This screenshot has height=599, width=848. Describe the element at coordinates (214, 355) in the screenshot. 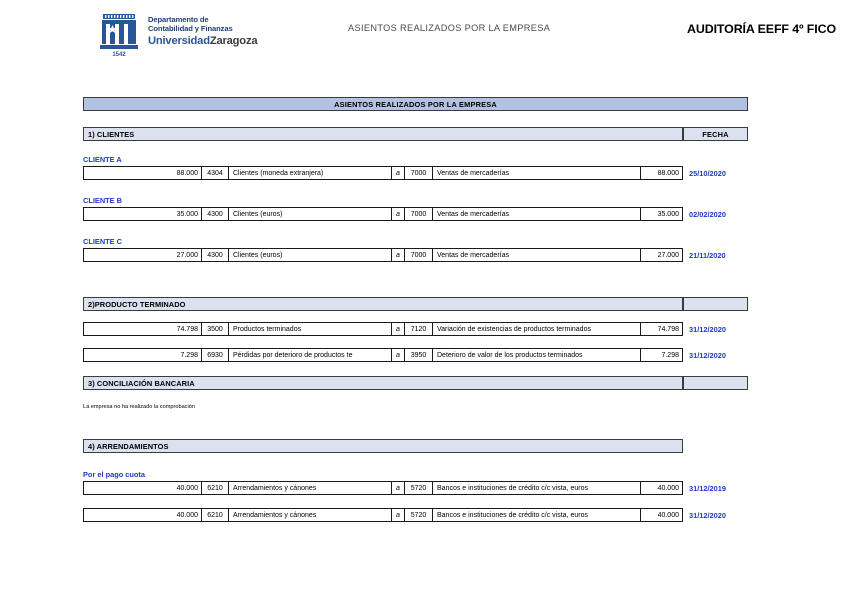

I see `debit-account-code-cell: 6930` at that location.